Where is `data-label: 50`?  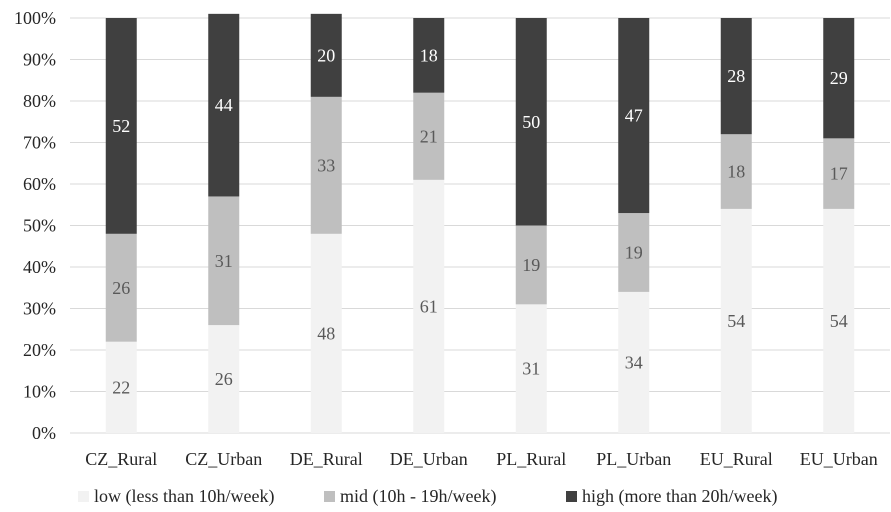 data-label: 50 is located at coordinates (531, 122).